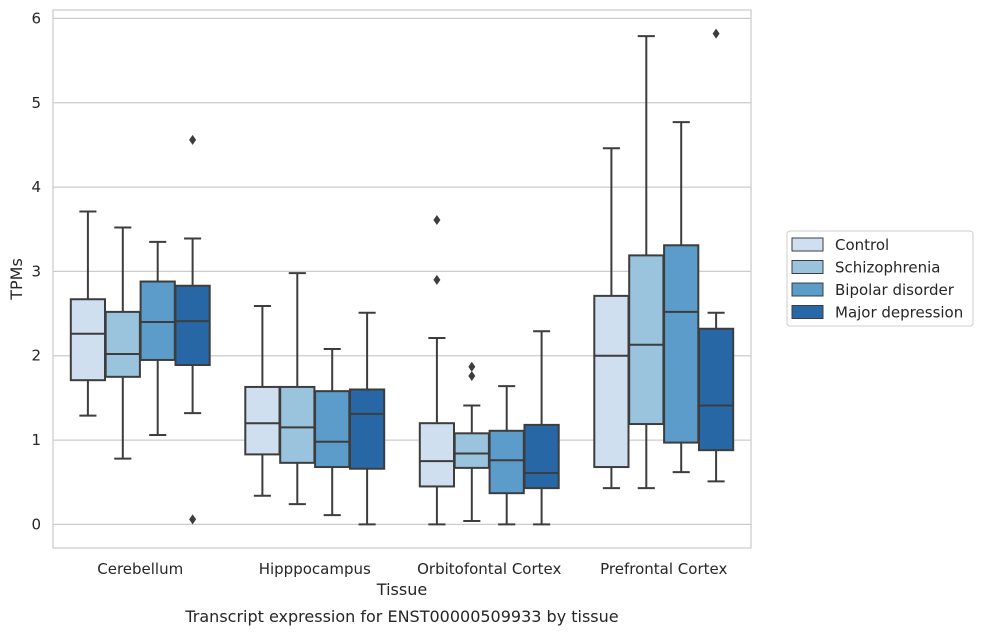 Image resolution: width=983 pixels, height=634 pixels. Describe the element at coordinates (36, 440) in the screenshot. I see `y-tick-label: 1` at that location.